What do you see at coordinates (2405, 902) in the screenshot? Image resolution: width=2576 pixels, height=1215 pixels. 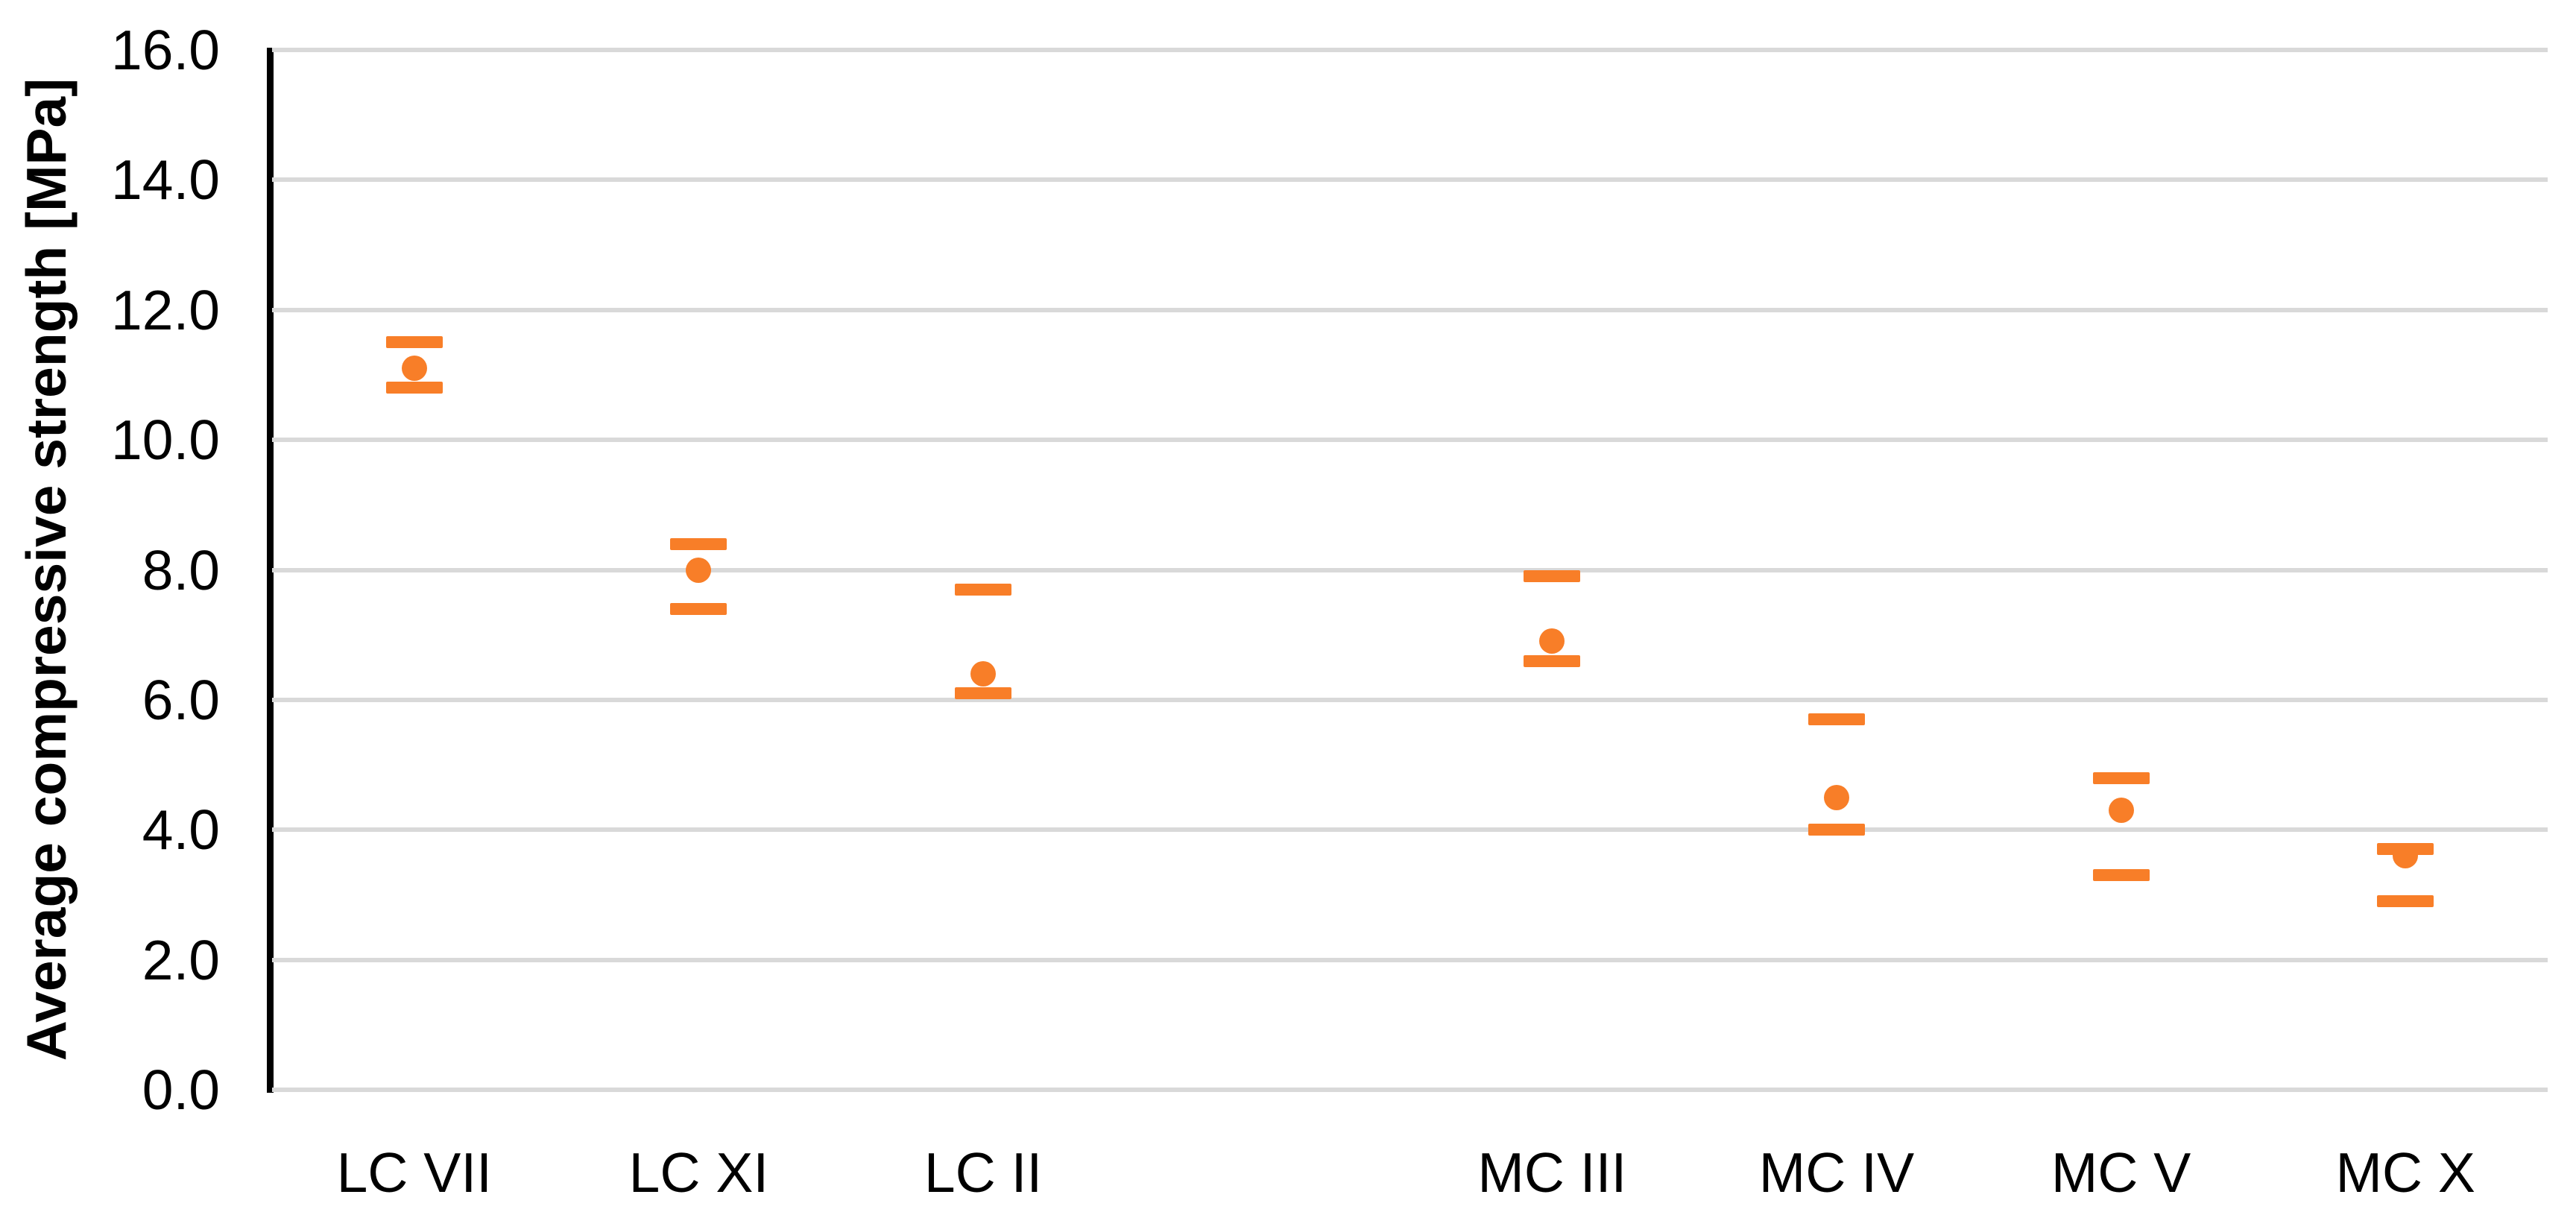 I see `marker-dash-min-mc-x` at bounding box center [2405, 902].